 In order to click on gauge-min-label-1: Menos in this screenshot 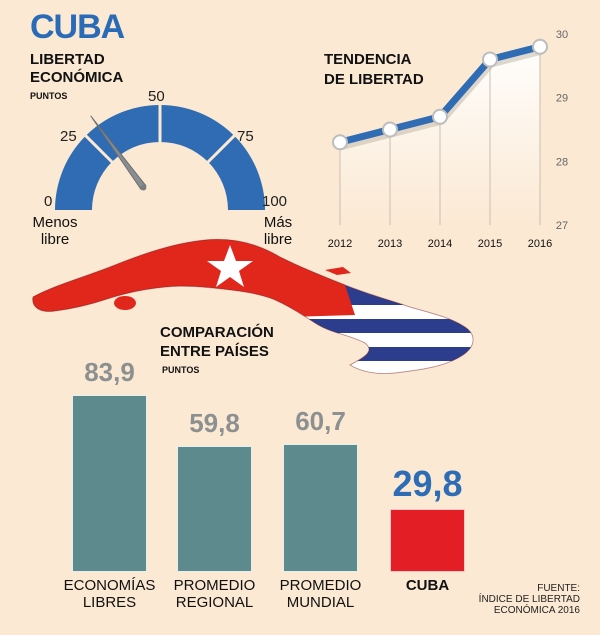, I will do `click(55, 222)`.